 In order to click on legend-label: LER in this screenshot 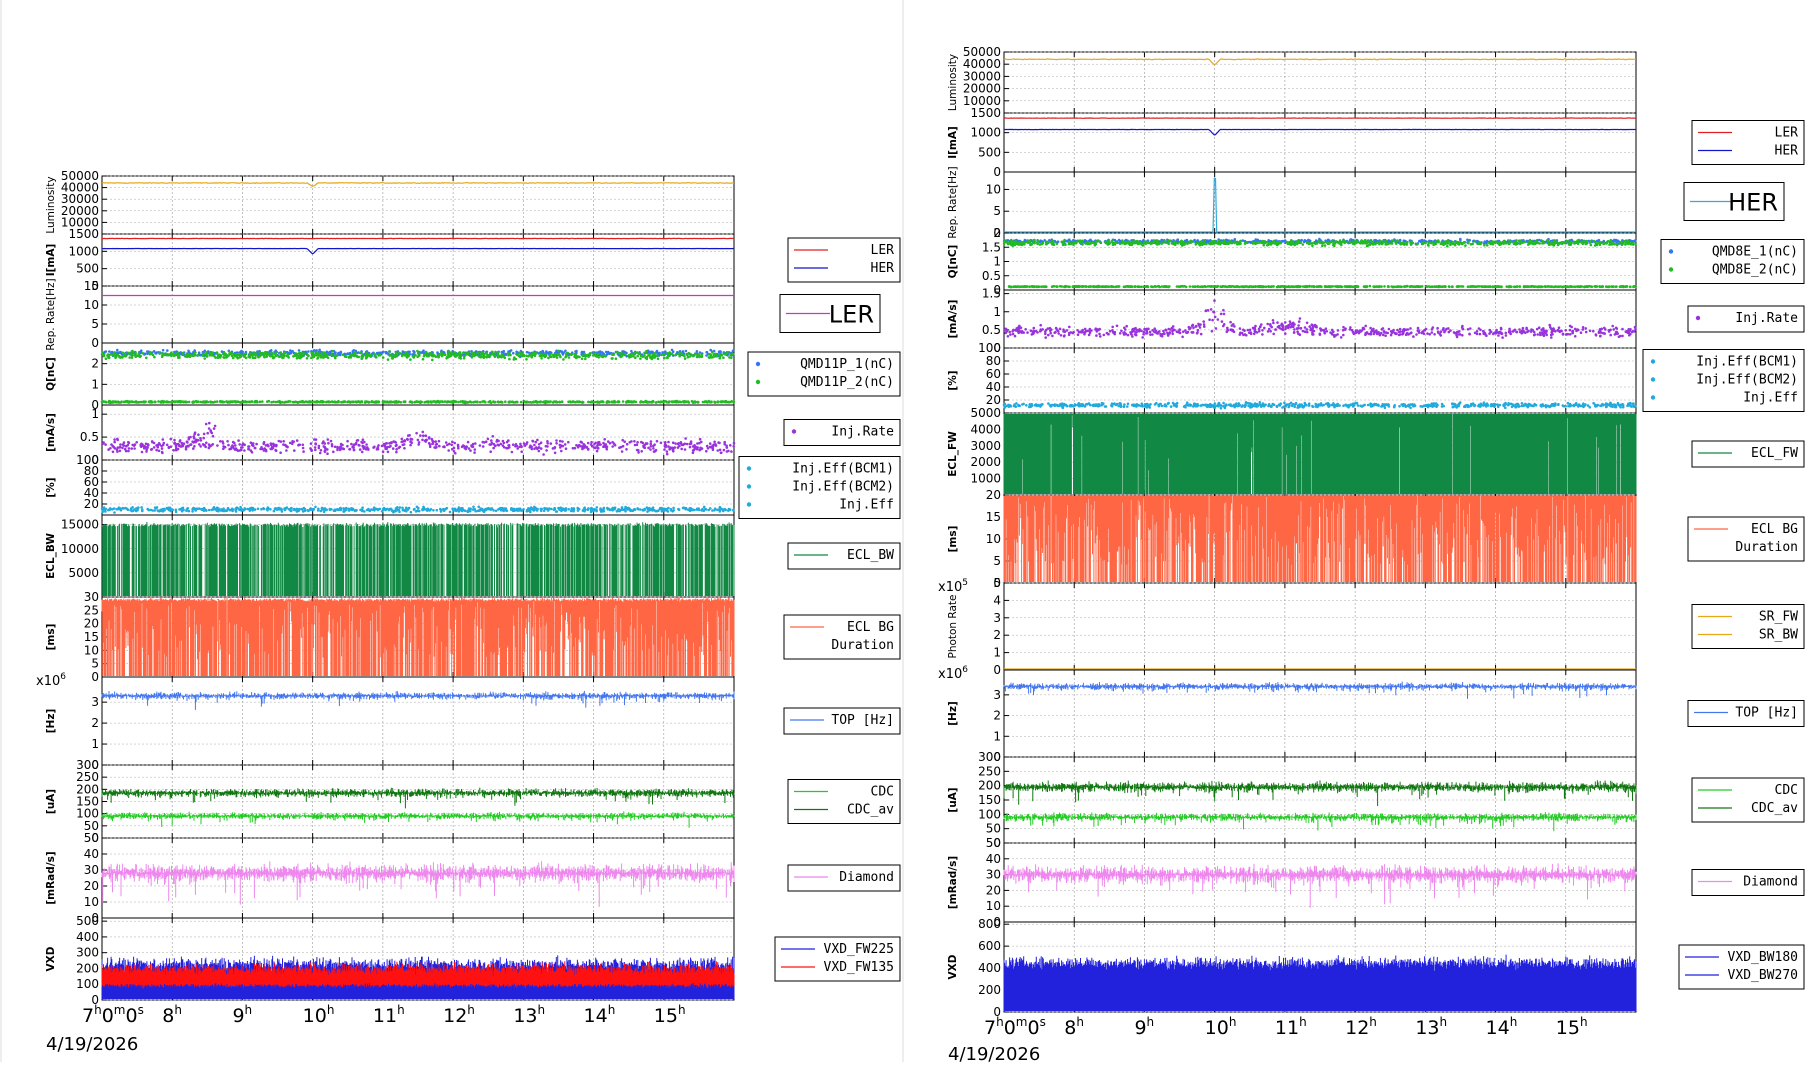, I will do `click(1787, 133)`.